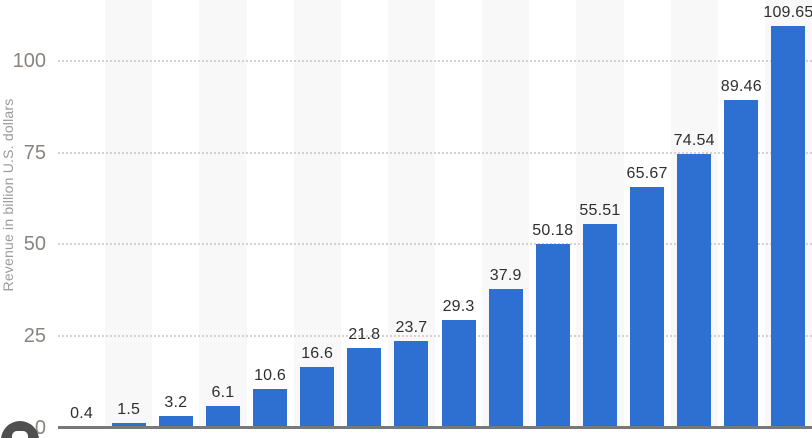 This screenshot has height=438, width=812. What do you see at coordinates (505, 275) in the screenshot?
I see `bar-value-label: 37.9` at bounding box center [505, 275].